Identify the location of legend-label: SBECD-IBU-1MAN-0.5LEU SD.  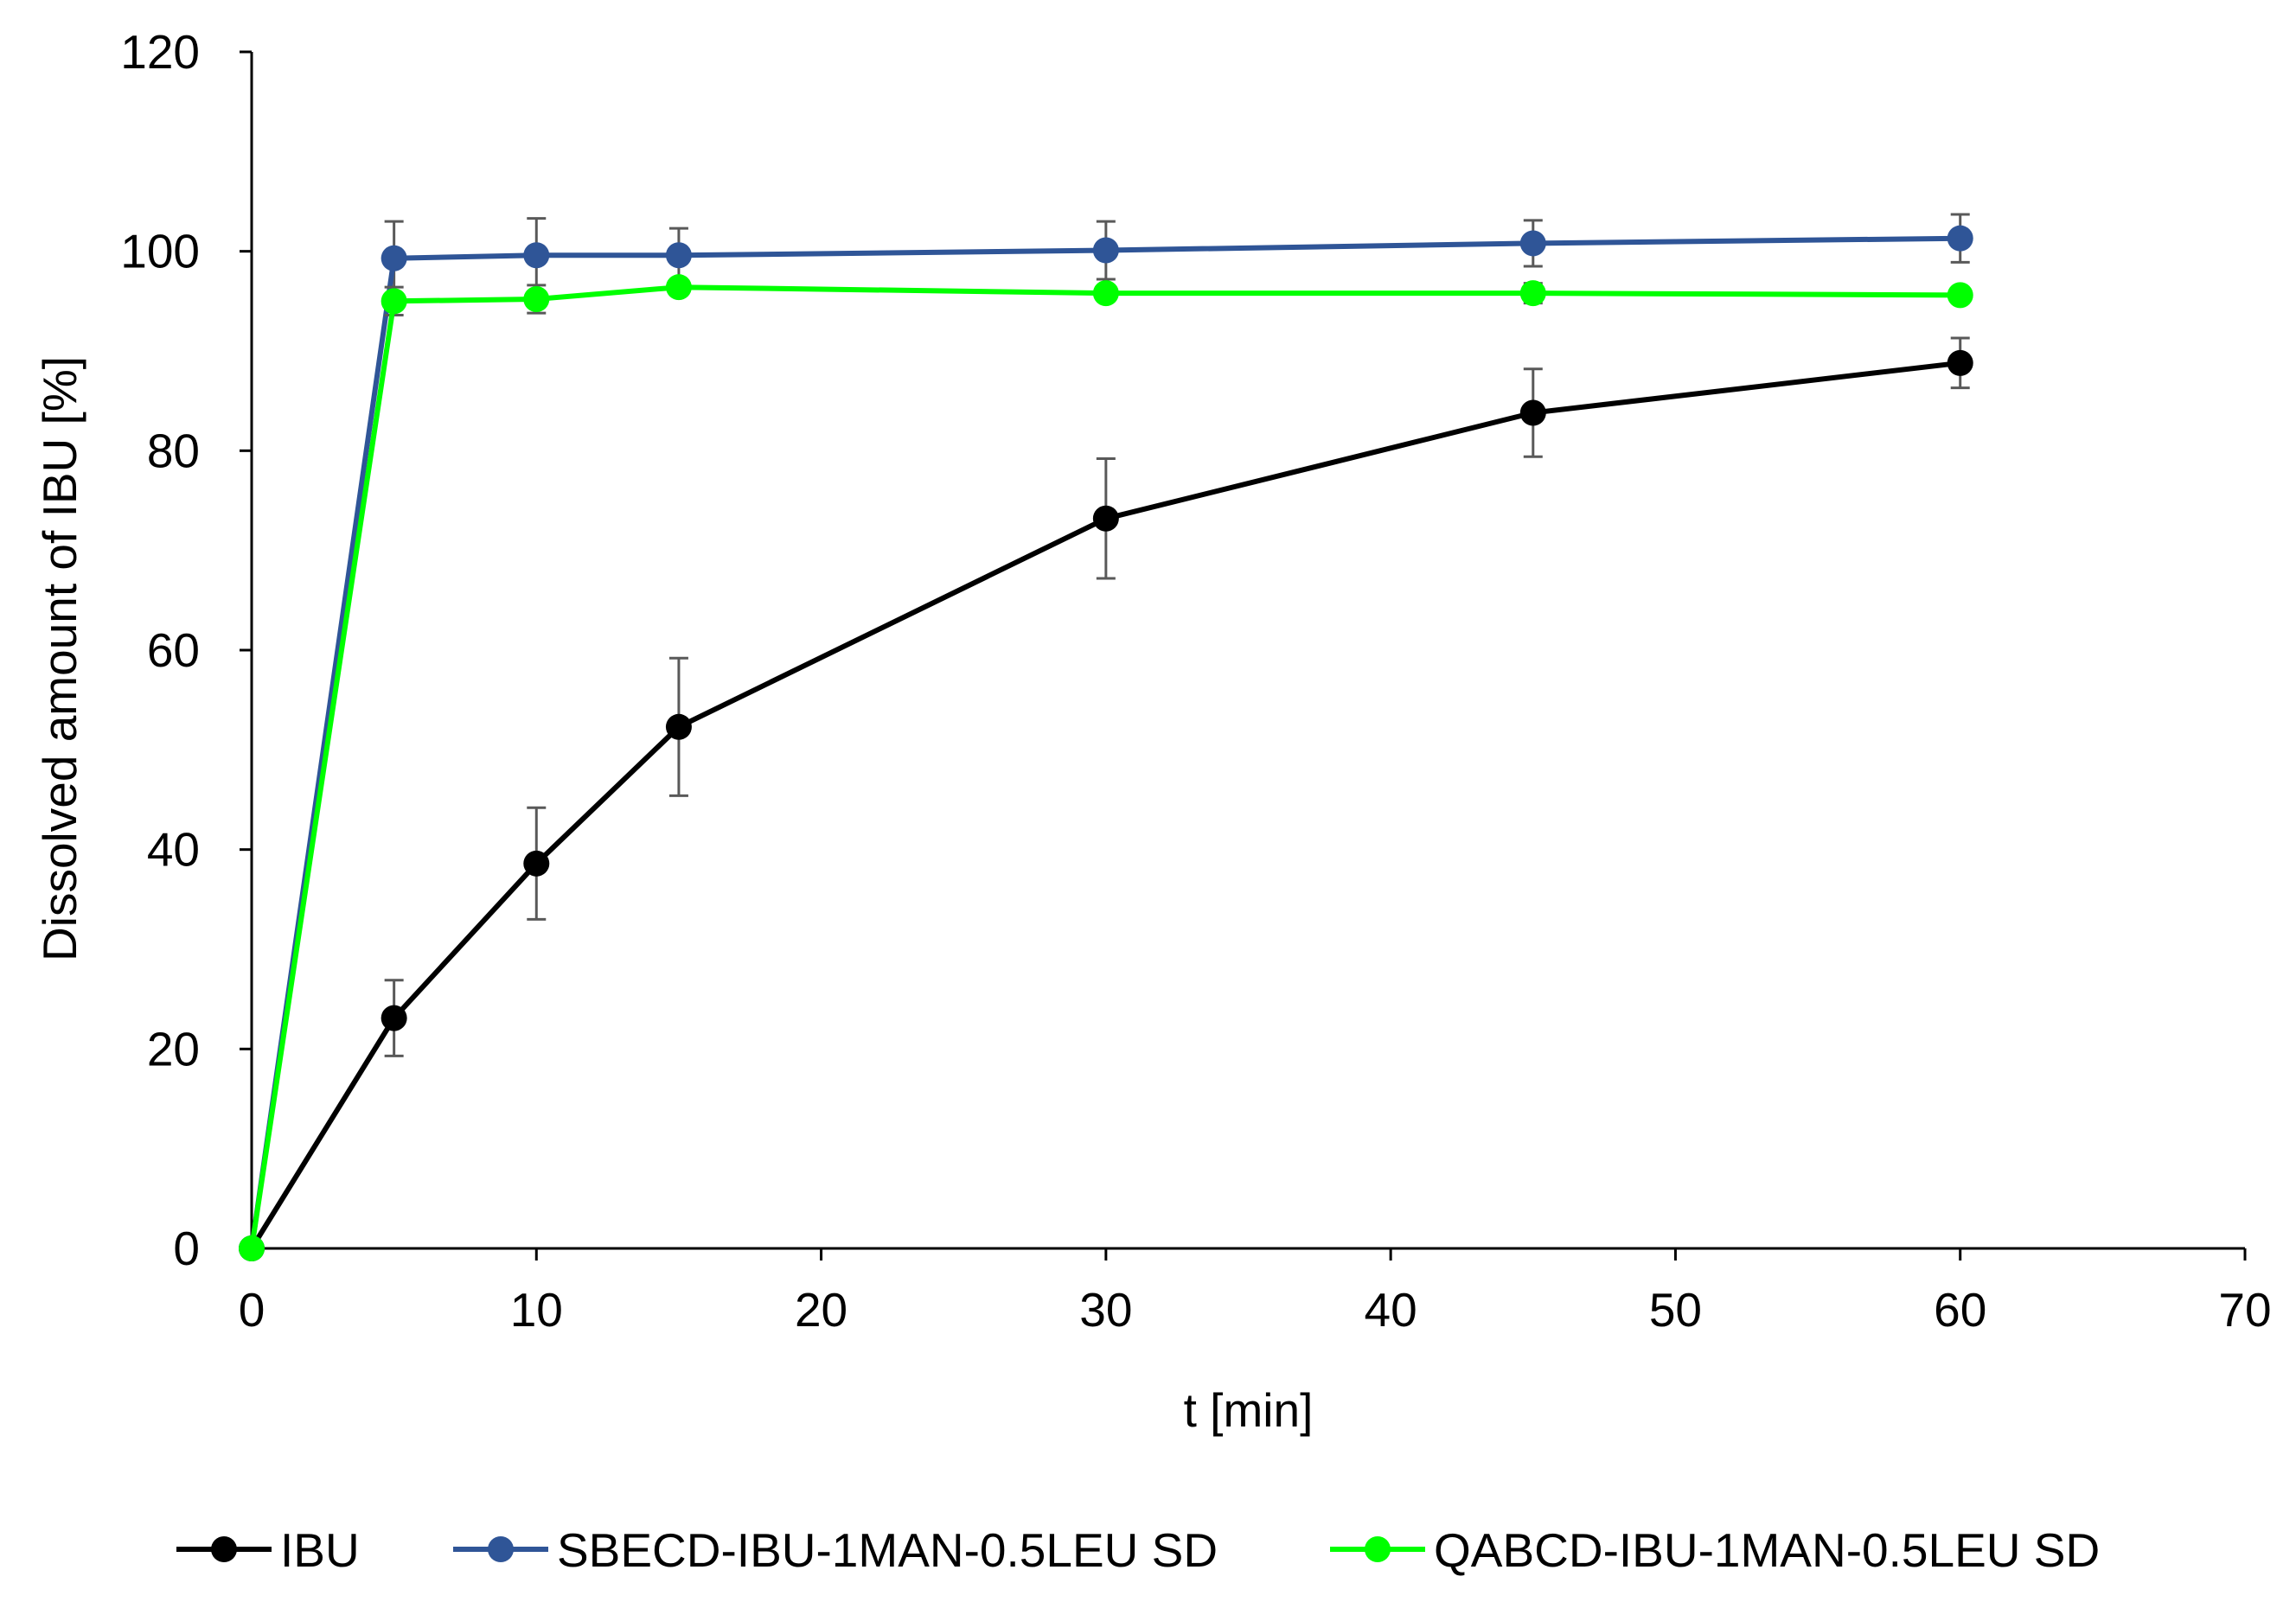
(887, 1550).